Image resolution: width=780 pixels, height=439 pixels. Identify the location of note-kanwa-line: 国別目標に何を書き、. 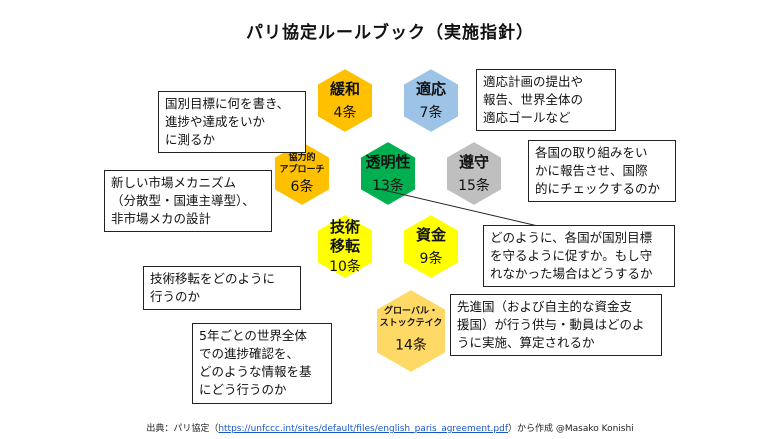
(227, 103).